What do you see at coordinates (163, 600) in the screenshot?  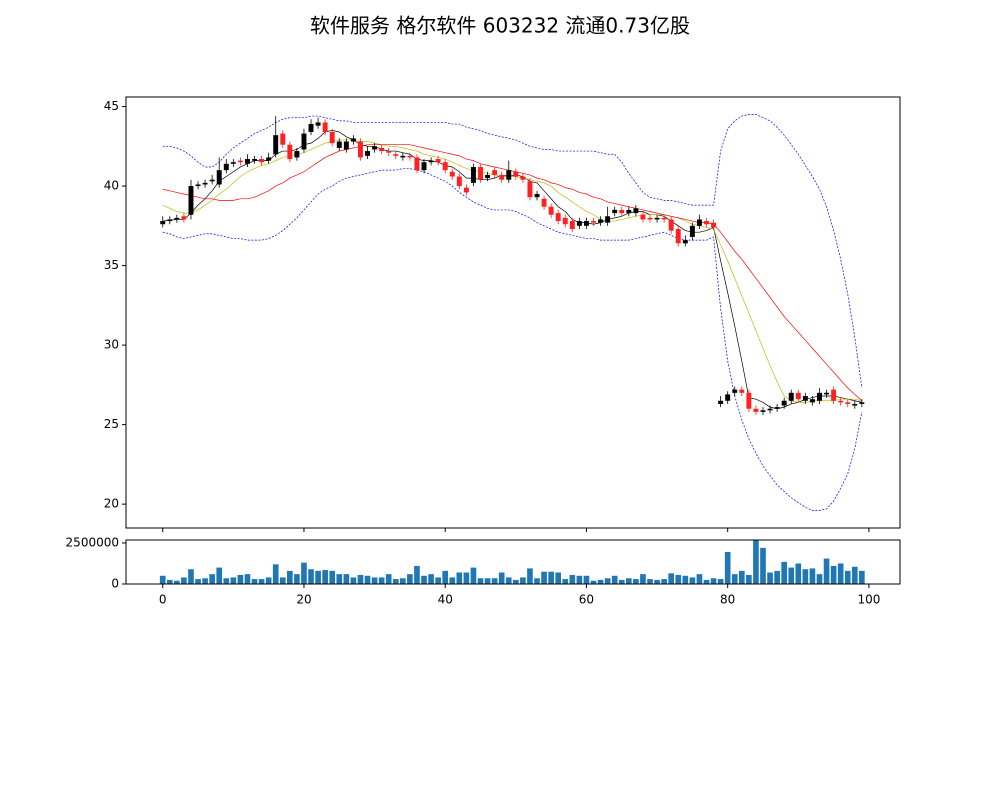 I see `x-tick-label: 0` at bounding box center [163, 600].